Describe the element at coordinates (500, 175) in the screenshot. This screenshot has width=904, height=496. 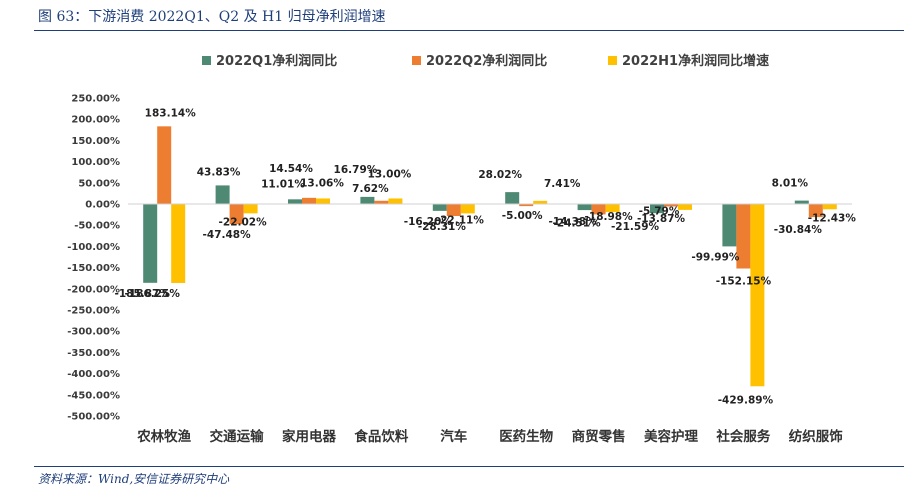
I see `data-label-1-6: 28.02%` at that location.